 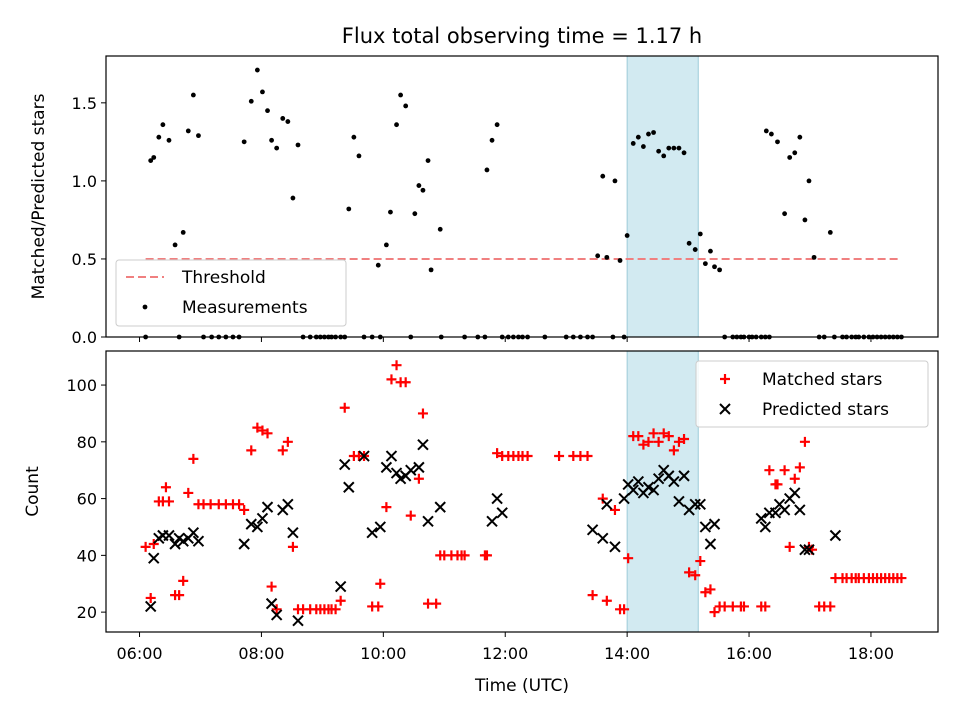 I want to click on legend-matched-swatch, so click(x=725, y=379).